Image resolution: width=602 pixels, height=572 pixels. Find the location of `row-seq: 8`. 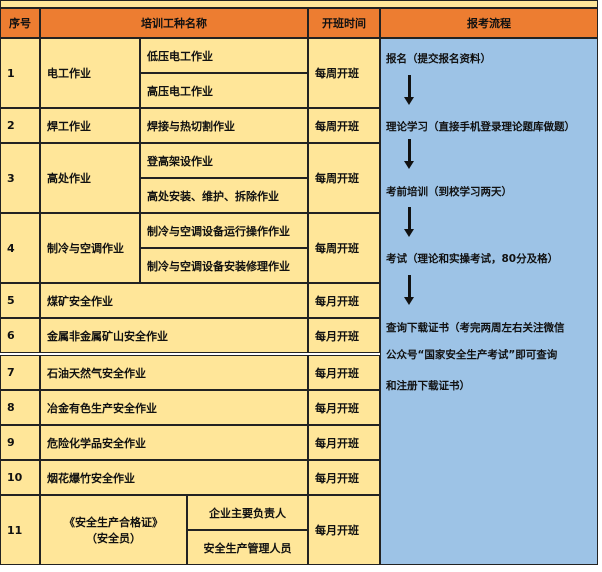

row-seq: 8 is located at coordinates (20, 407).